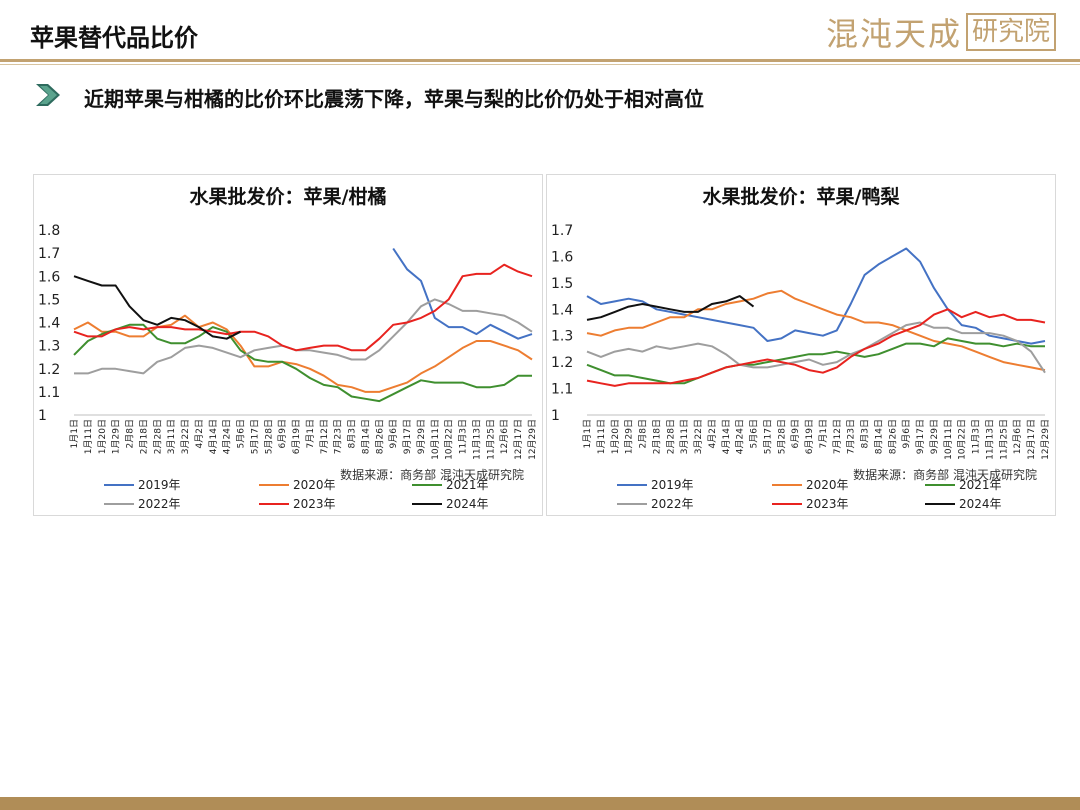  Describe the element at coordinates (49, 231) in the screenshot. I see `y-tick-label: 1.8` at that location.